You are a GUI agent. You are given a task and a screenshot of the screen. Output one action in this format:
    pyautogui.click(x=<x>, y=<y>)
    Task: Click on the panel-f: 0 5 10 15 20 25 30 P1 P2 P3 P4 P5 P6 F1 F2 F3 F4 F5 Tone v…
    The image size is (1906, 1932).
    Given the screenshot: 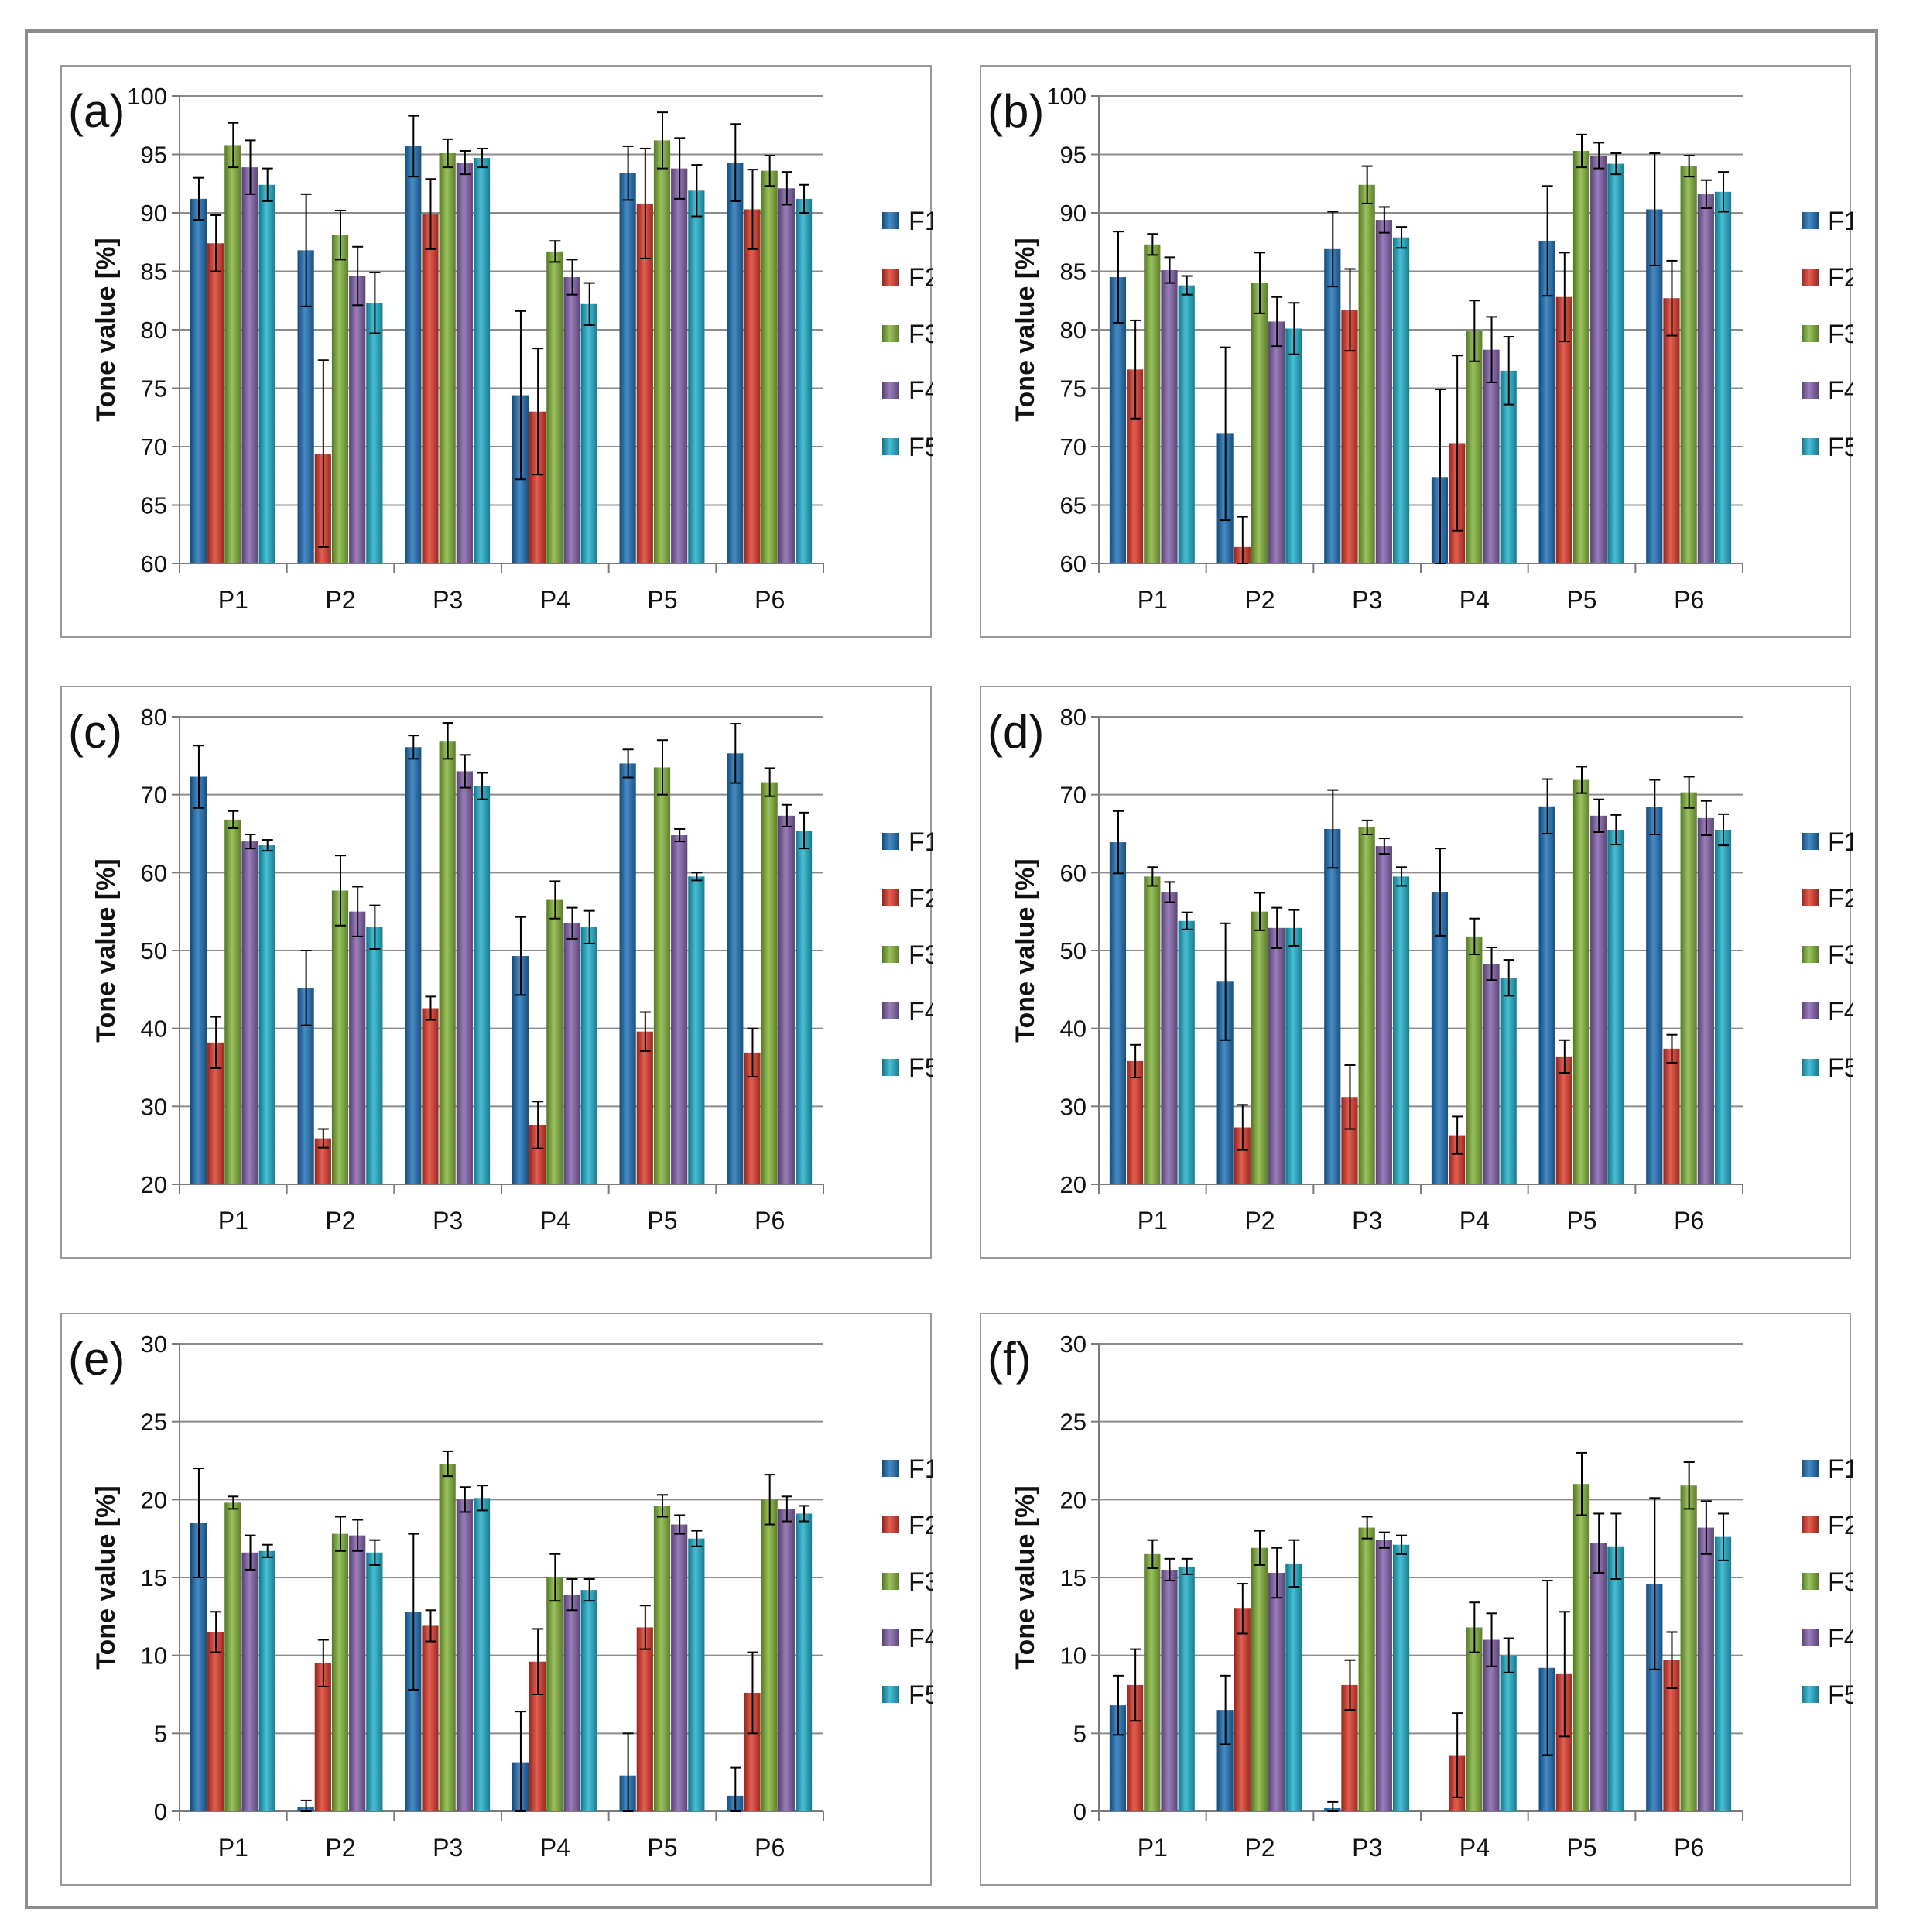 What is the action you would take?
    pyautogui.click(x=1416, y=1599)
    